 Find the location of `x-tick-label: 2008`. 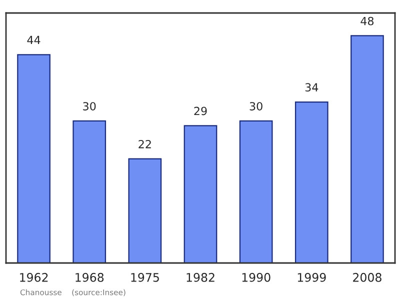

x-tick-label: 2008 is located at coordinates (367, 277).